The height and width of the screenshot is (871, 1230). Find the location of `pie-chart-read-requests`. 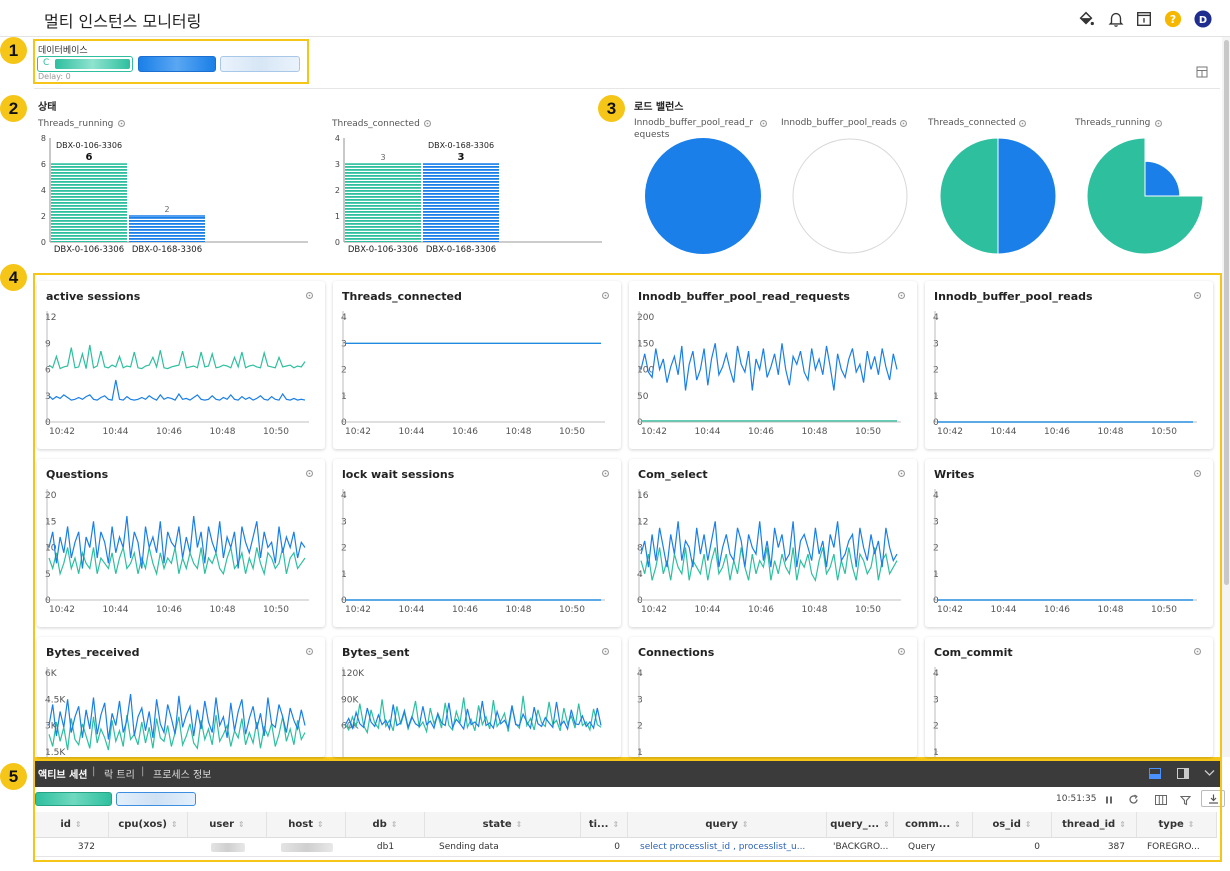

pie-chart-read-requests is located at coordinates (703, 196).